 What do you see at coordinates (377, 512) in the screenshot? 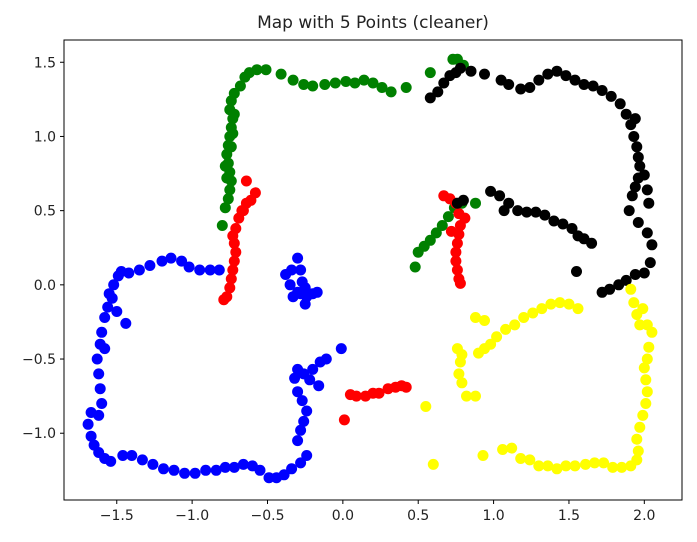
I see `x-axis: −1.5 −1.0 −0.5 0.0 0.5 1.0 1.5 2.0` at bounding box center [377, 512].